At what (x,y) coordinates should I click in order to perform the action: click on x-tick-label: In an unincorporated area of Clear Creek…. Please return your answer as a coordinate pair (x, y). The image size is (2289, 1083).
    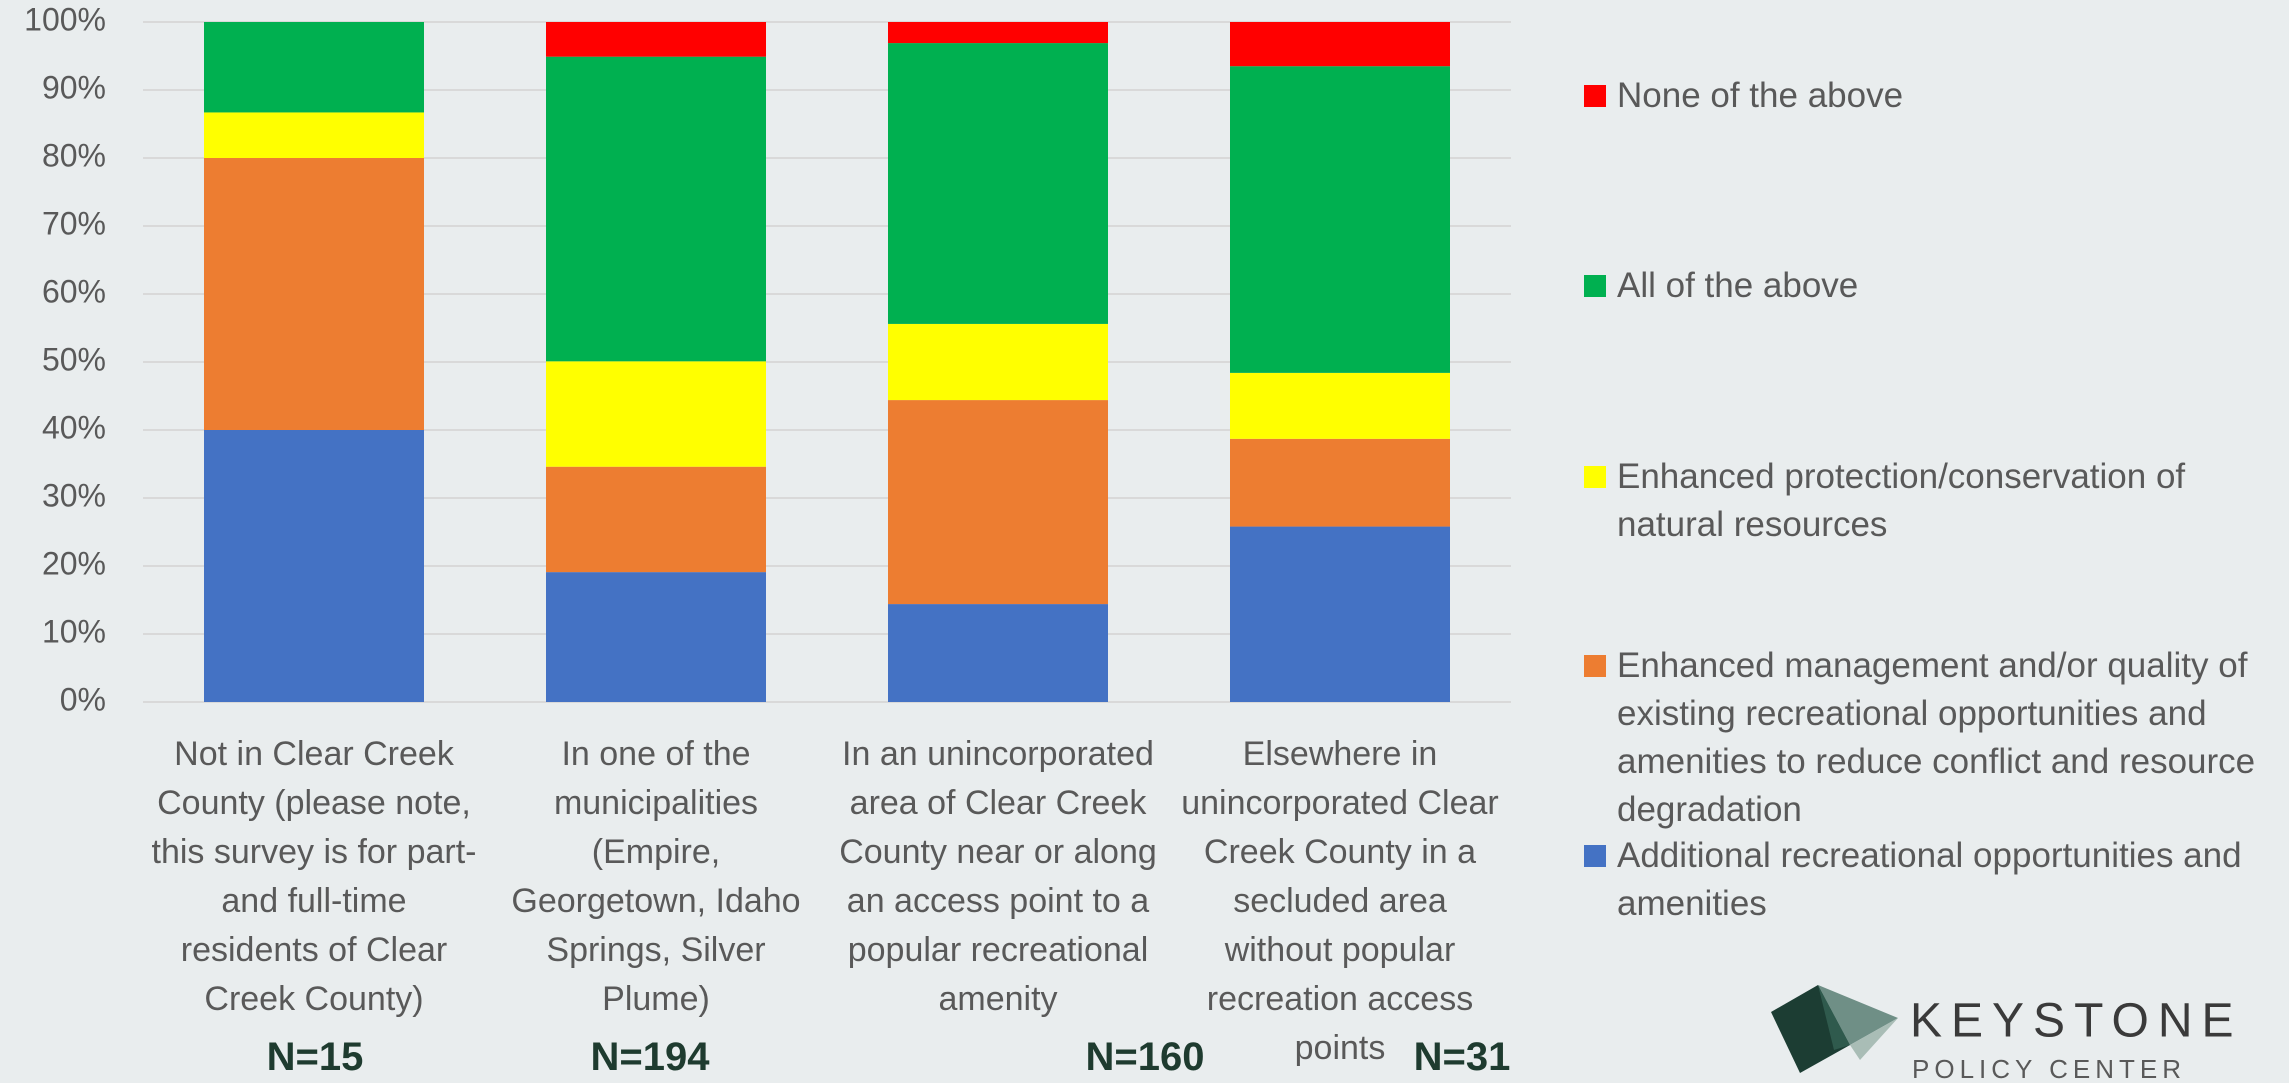
    Looking at the image, I should click on (998, 876).